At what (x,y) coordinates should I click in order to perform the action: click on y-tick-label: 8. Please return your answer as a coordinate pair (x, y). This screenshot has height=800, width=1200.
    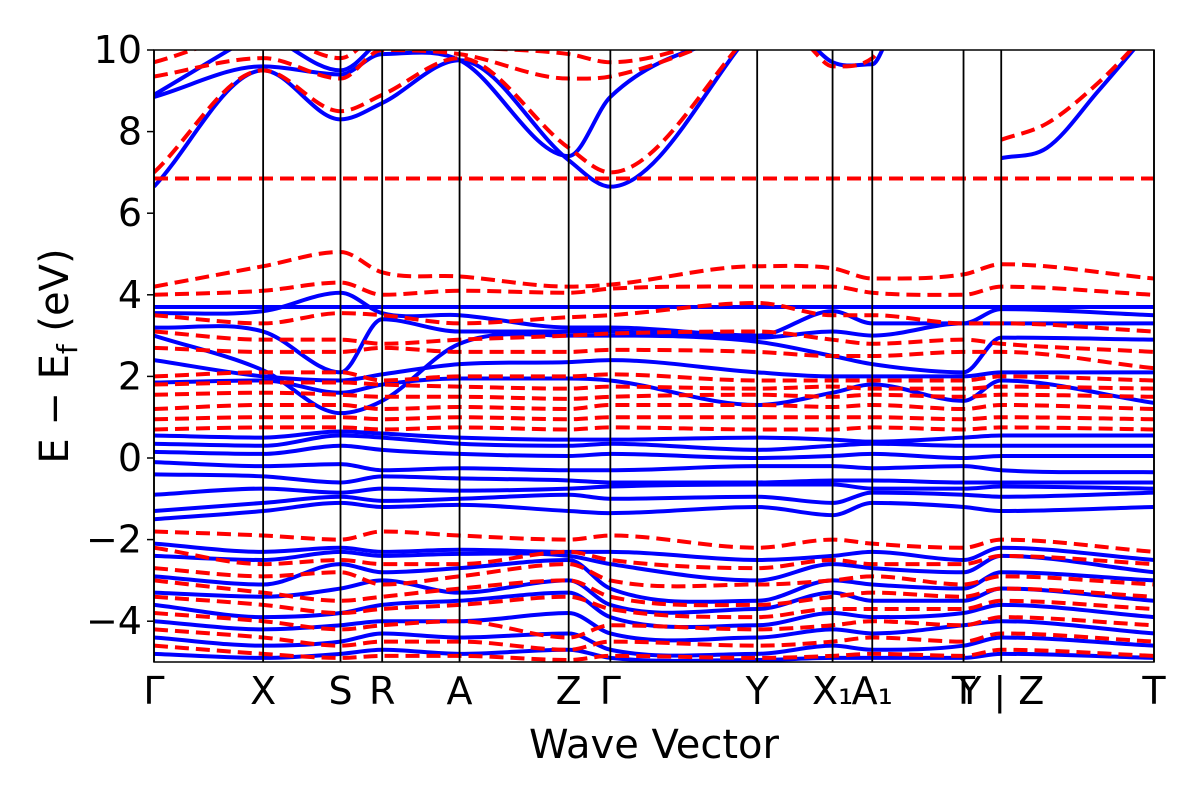
    Looking at the image, I should click on (130, 132).